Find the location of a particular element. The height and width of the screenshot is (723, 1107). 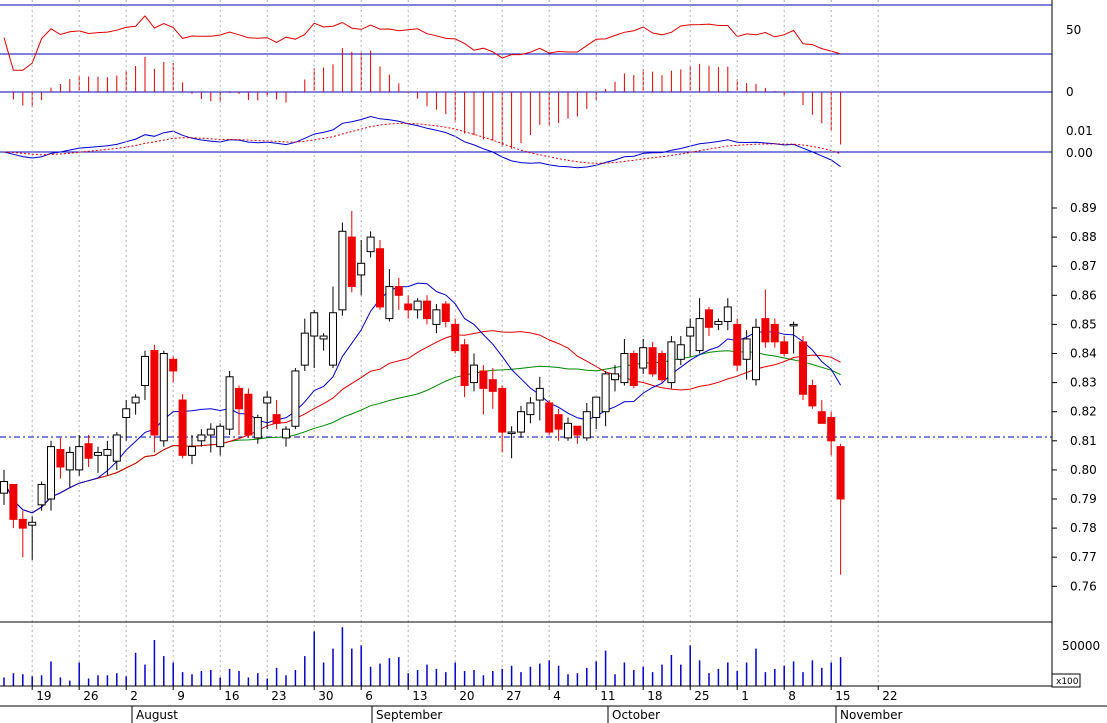

macd-tick-label-1: 0.01 is located at coordinates (1079, 131).